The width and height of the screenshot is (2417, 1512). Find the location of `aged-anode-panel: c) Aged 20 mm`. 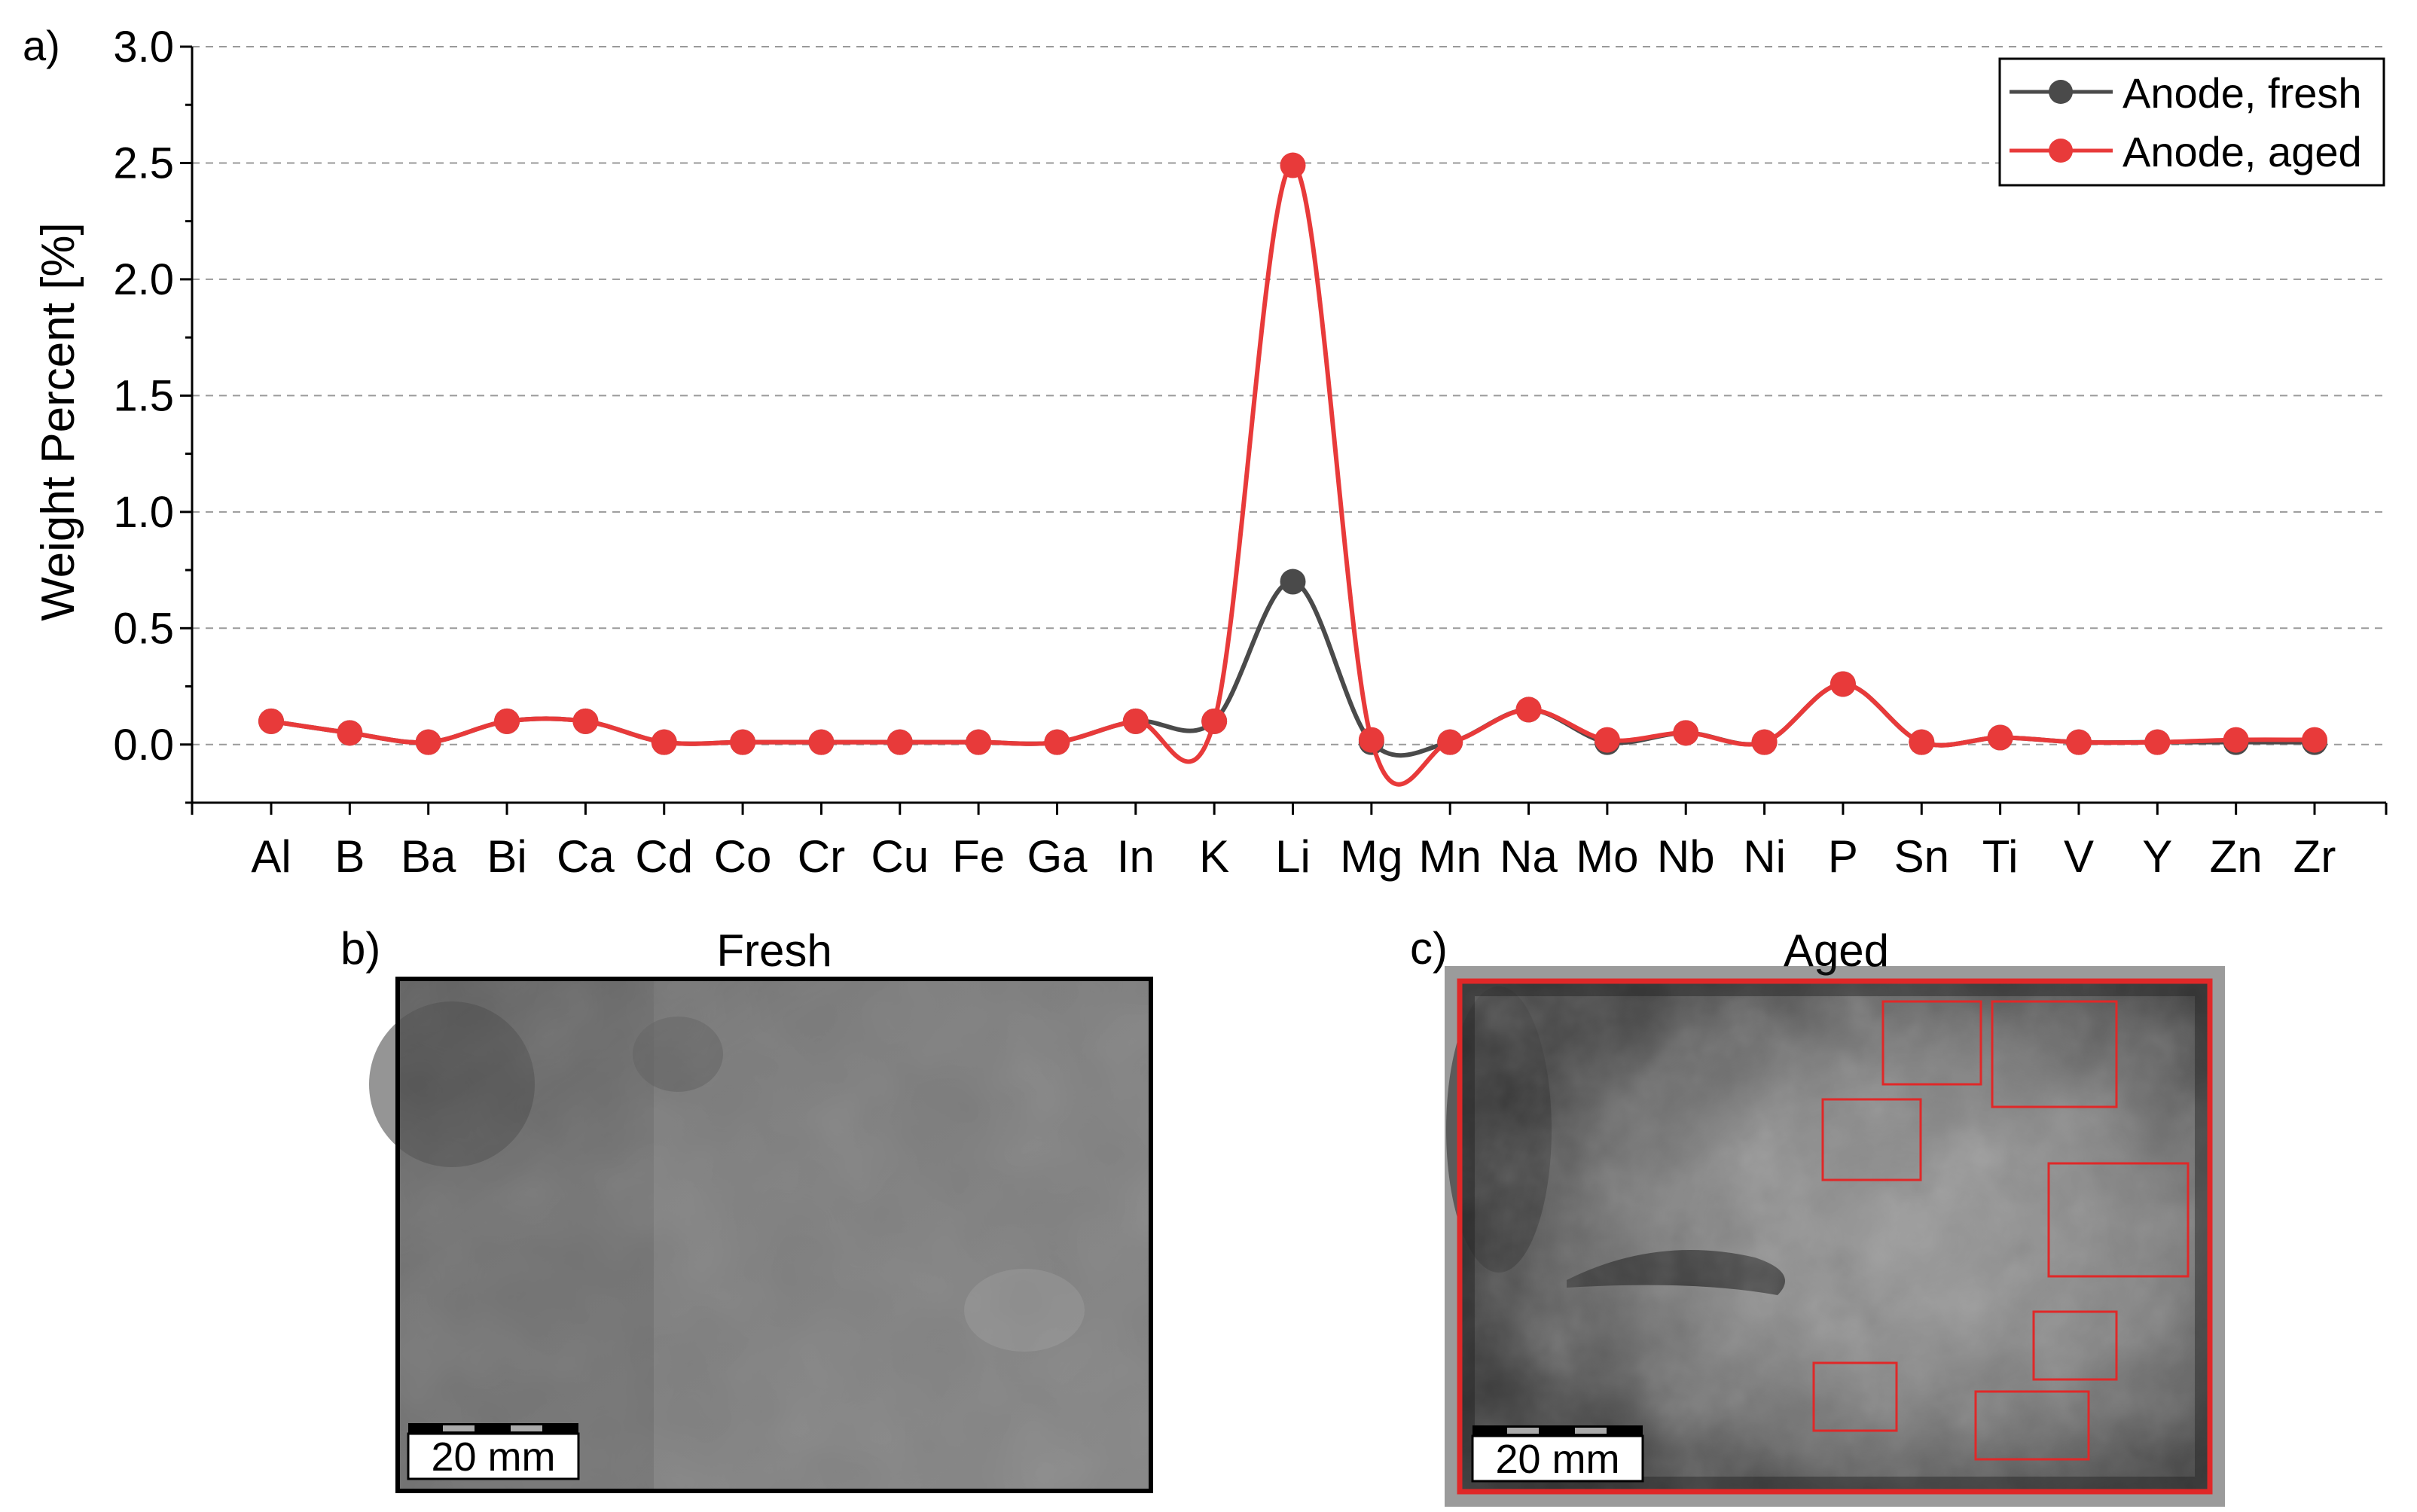

aged-anode-panel: c) Aged 20 mm is located at coordinates (1817, 1215).